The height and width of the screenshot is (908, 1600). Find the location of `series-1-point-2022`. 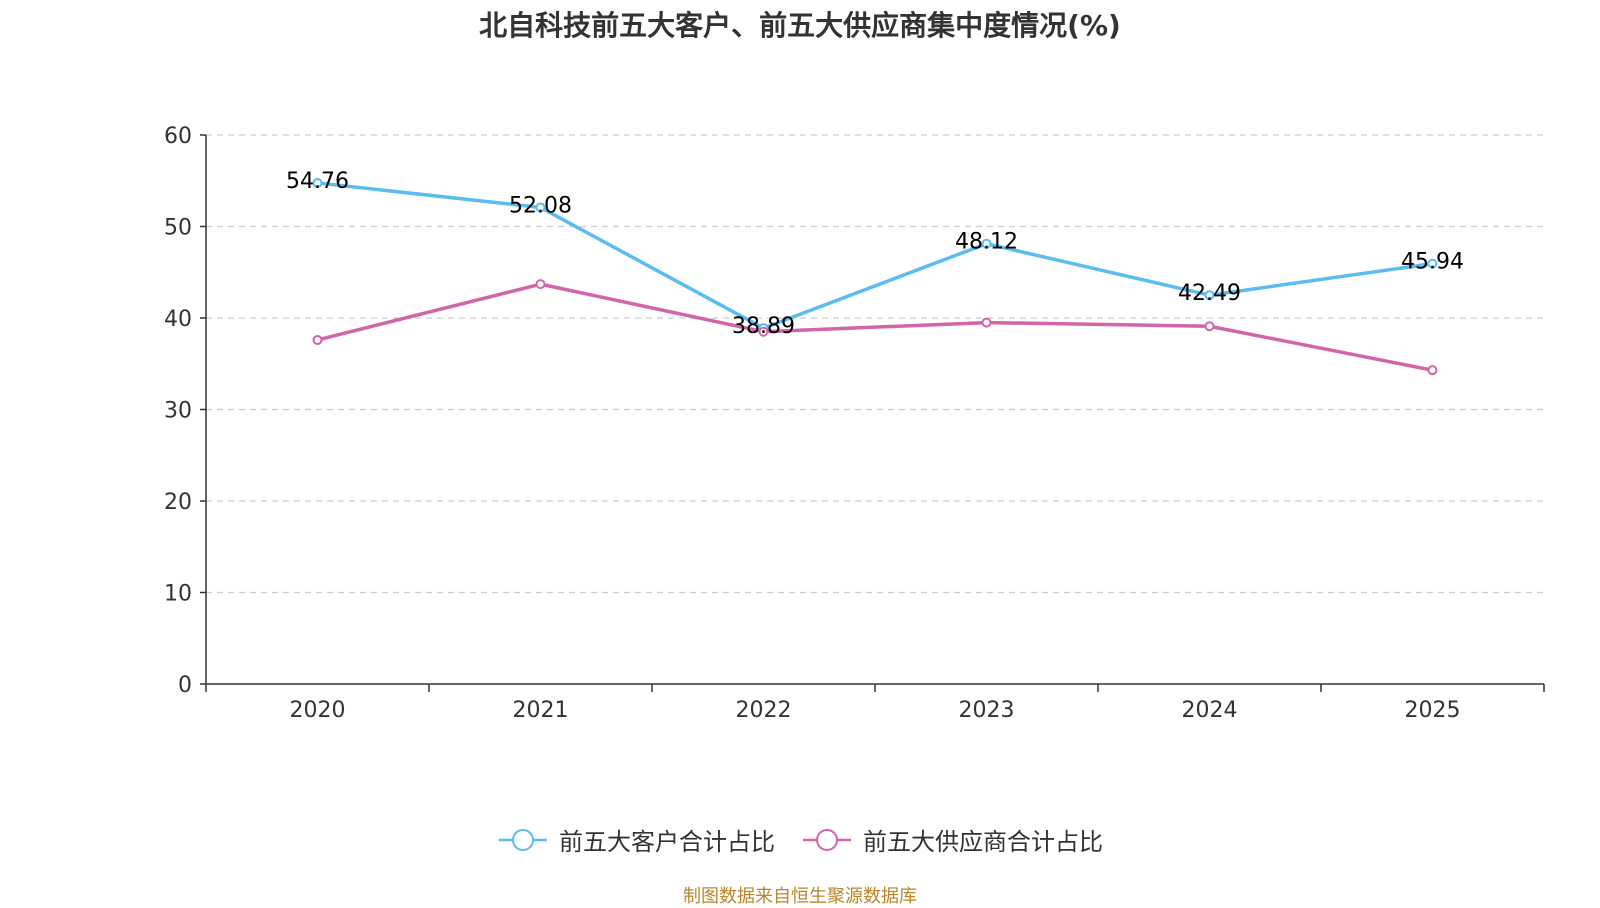

series-1-point-2022 is located at coordinates (763, 331).